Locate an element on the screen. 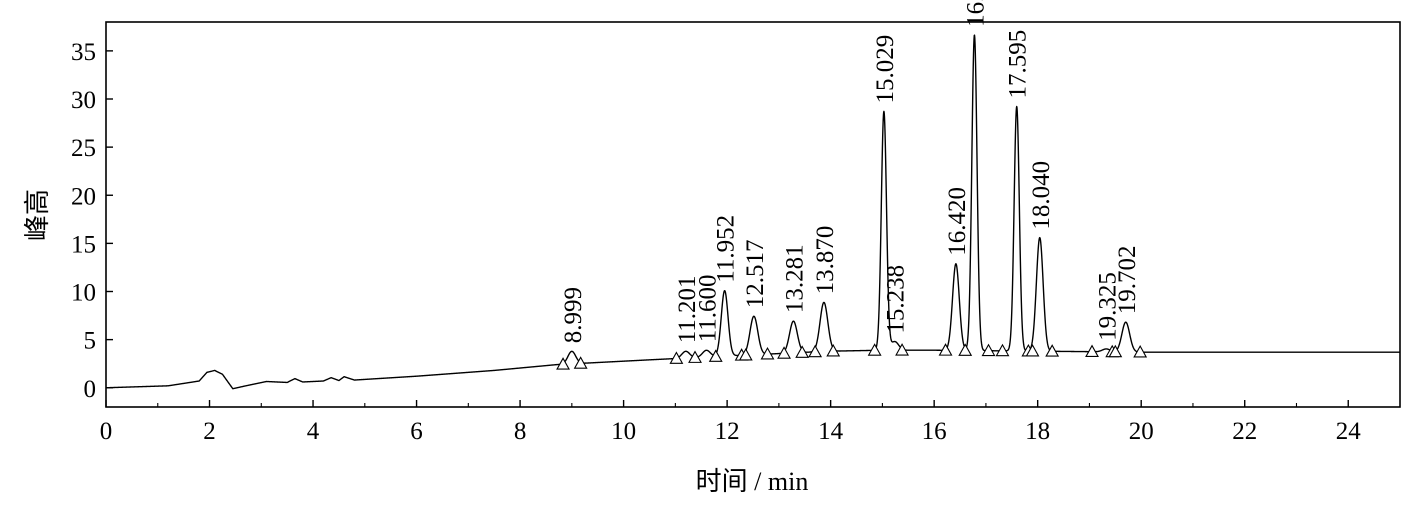 Image resolution: width=1418 pixels, height=520 pixels. x-tick-label: 10 is located at coordinates (623, 431).